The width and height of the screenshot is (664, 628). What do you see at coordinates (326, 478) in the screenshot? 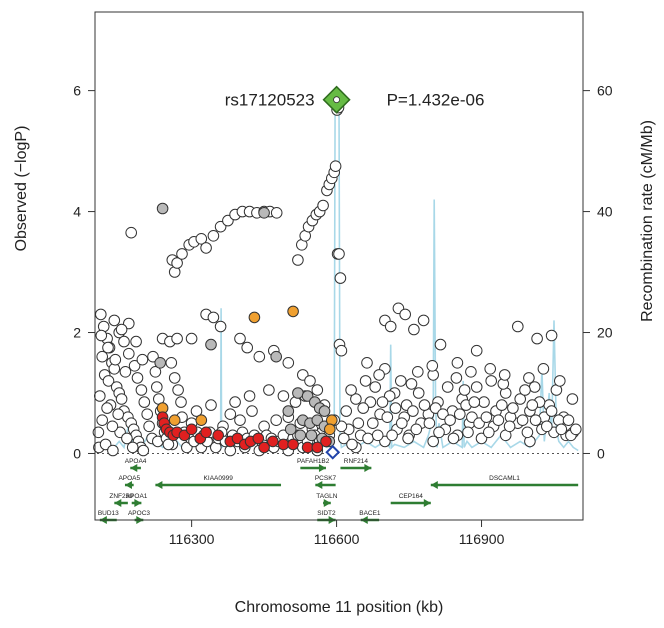
I see `gene-label: PCSK7` at bounding box center [326, 478].